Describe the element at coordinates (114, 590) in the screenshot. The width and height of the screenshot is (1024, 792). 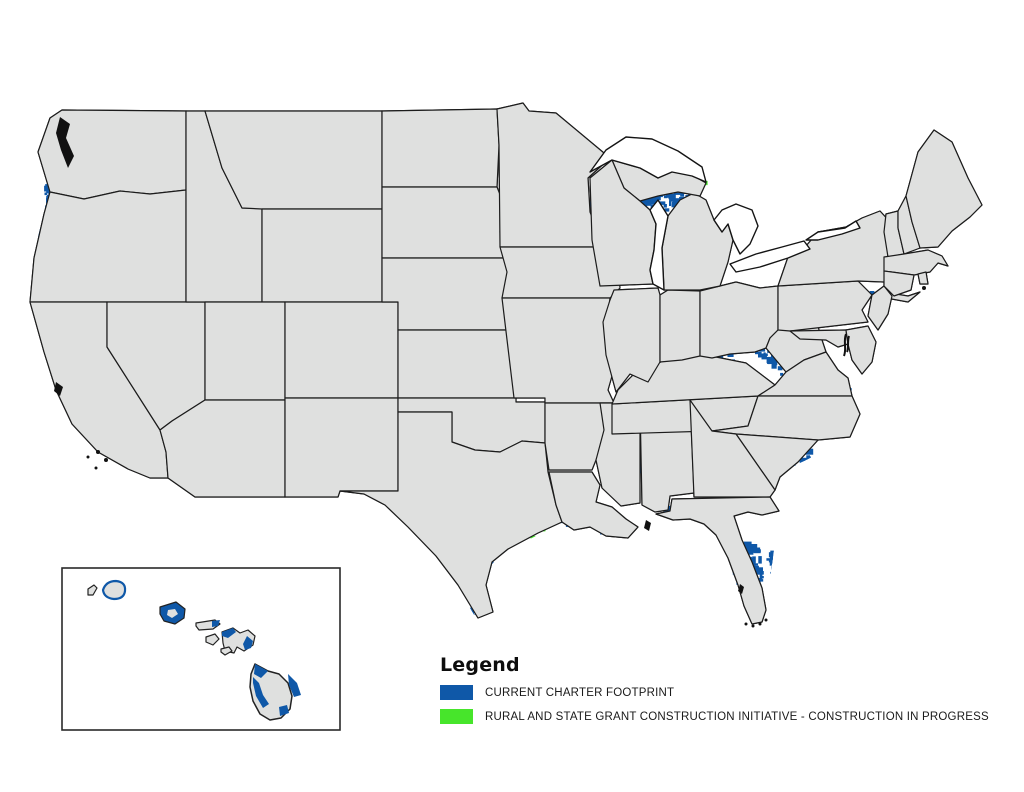
I see `island-kauai` at that location.